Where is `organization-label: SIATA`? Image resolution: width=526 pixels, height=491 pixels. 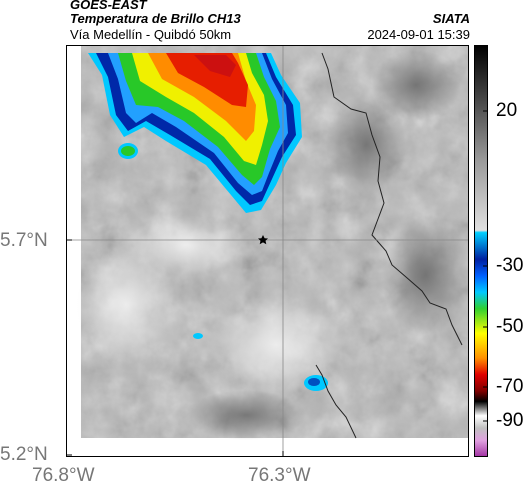 organization-label: SIATA is located at coordinates (451, 18).